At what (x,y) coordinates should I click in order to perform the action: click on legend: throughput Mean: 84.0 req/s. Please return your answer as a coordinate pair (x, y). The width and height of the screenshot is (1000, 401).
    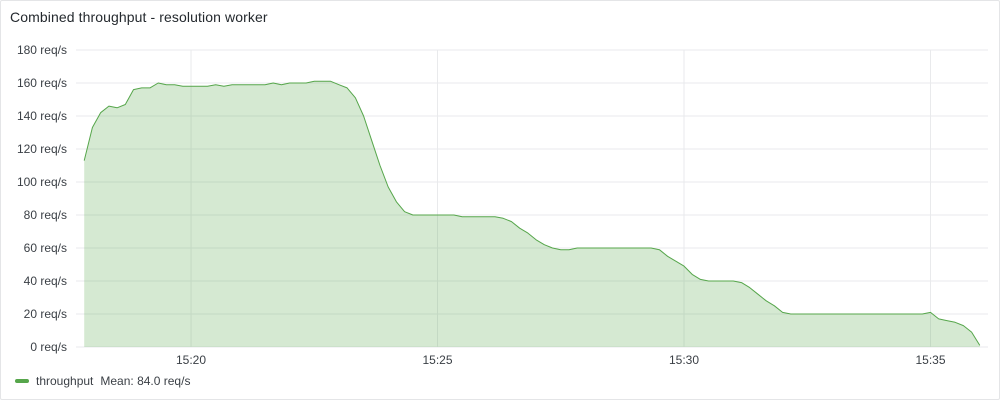
    Looking at the image, I should click on (102, 381).